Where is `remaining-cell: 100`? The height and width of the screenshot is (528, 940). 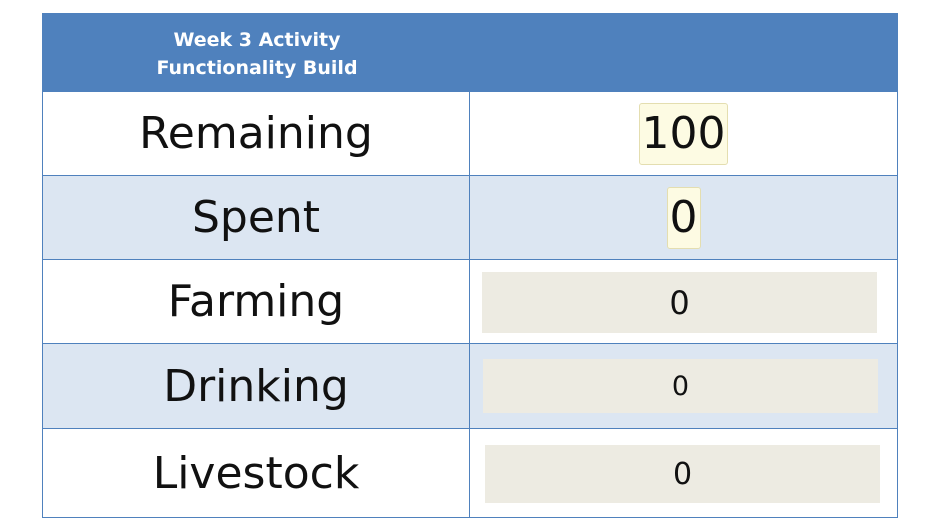
remaining-cell: 100 is located at coordinates (683, 133).